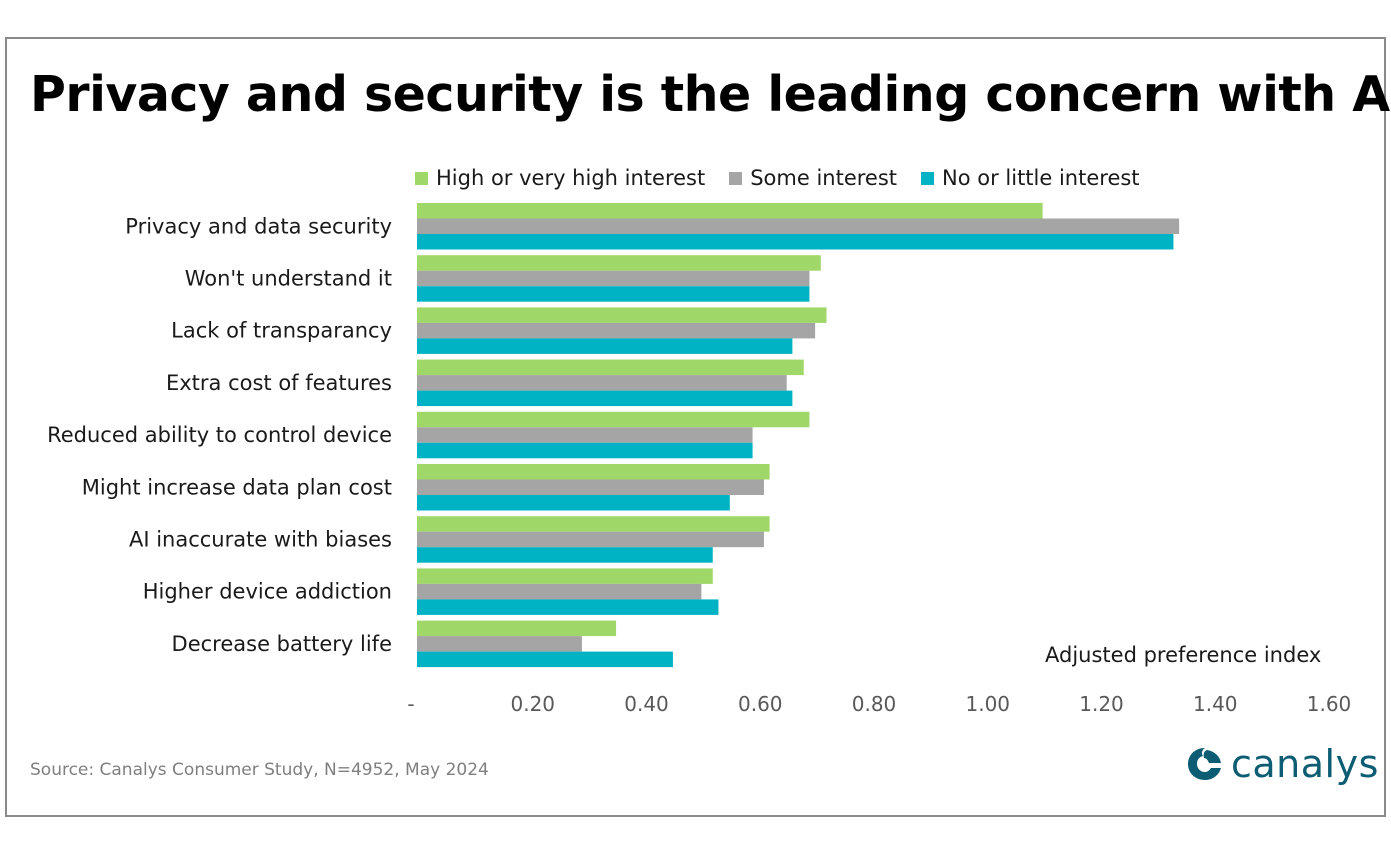 This screenshot has height=865, width=1391. Describe the element at coordinates (1101, 704) in the screenshot. I see `x-tick-label: 1.20` at that location.